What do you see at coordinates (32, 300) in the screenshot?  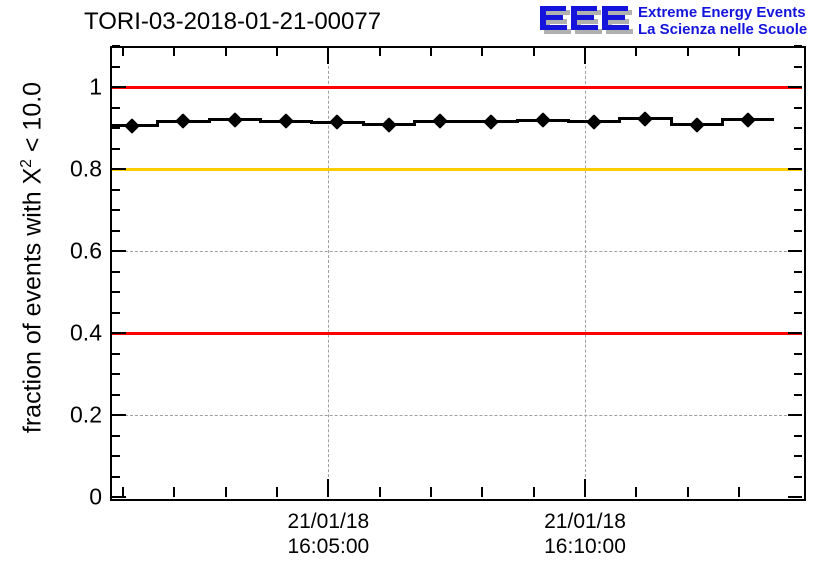 I see `y-axis-title-pre: fraction of events with X` at bounding box center [32, 300].